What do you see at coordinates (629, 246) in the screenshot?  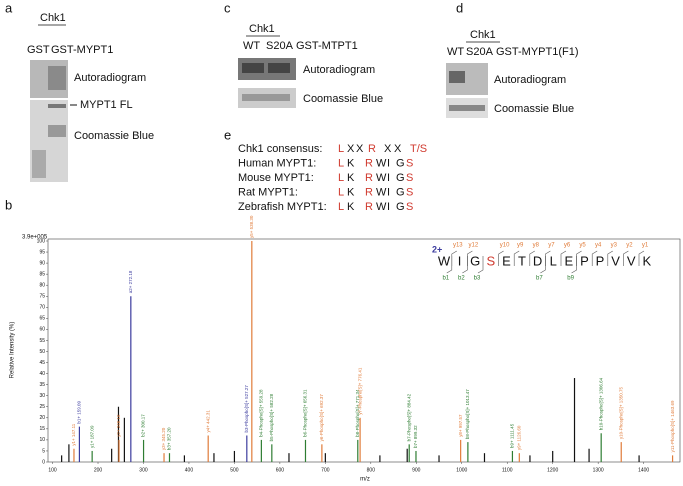 I see `y-ion-label: y2` at bounding box center [629, 246].